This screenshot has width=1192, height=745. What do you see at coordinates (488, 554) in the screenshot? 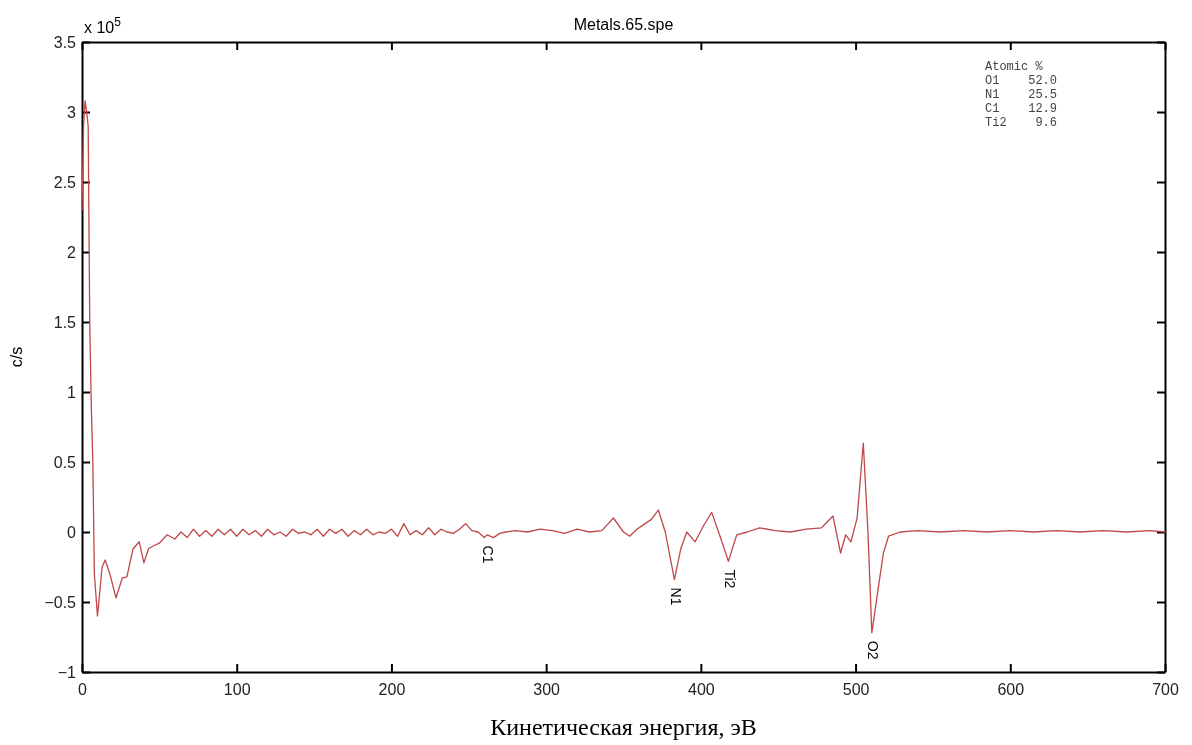
I see `annotation: C1` at bounding box center [488, 554].